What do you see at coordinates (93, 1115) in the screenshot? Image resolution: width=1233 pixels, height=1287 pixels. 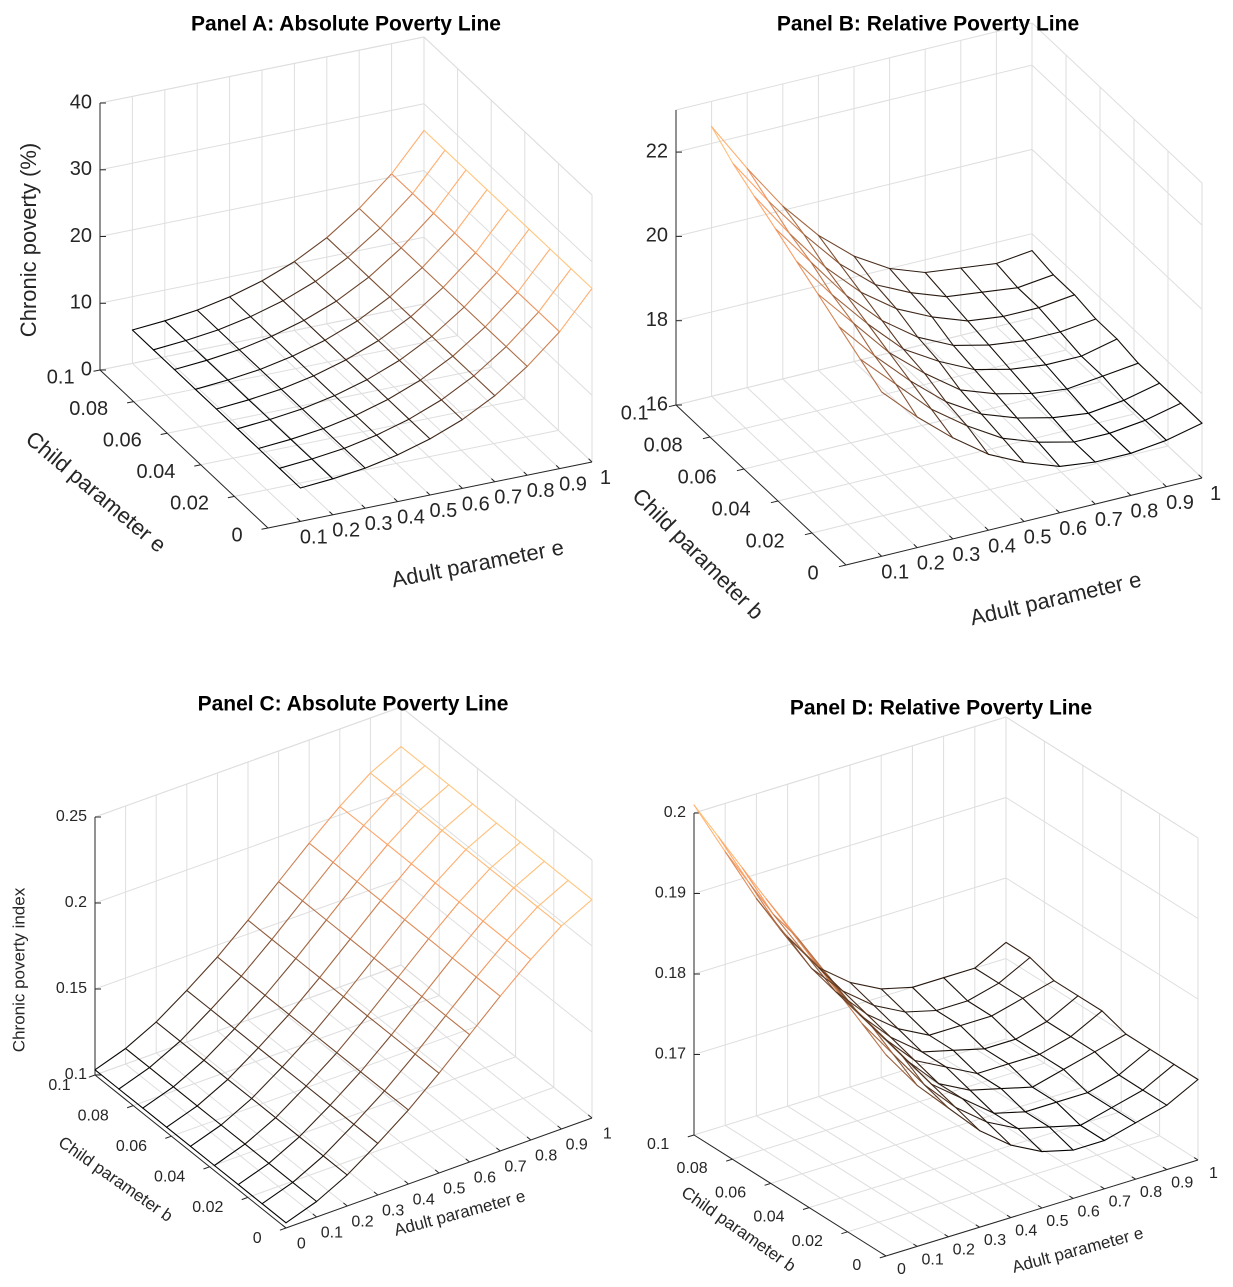 I see `y-tick-label: 0.08` at bounding box center [93, 1115].